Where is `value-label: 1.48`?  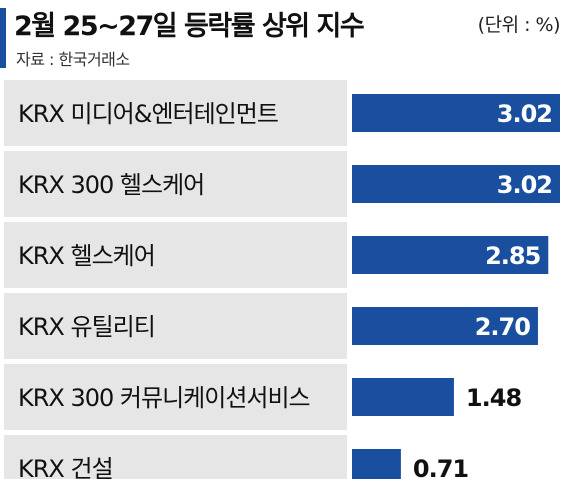
value-label: 1.48 is located at coordinates (494, 398).